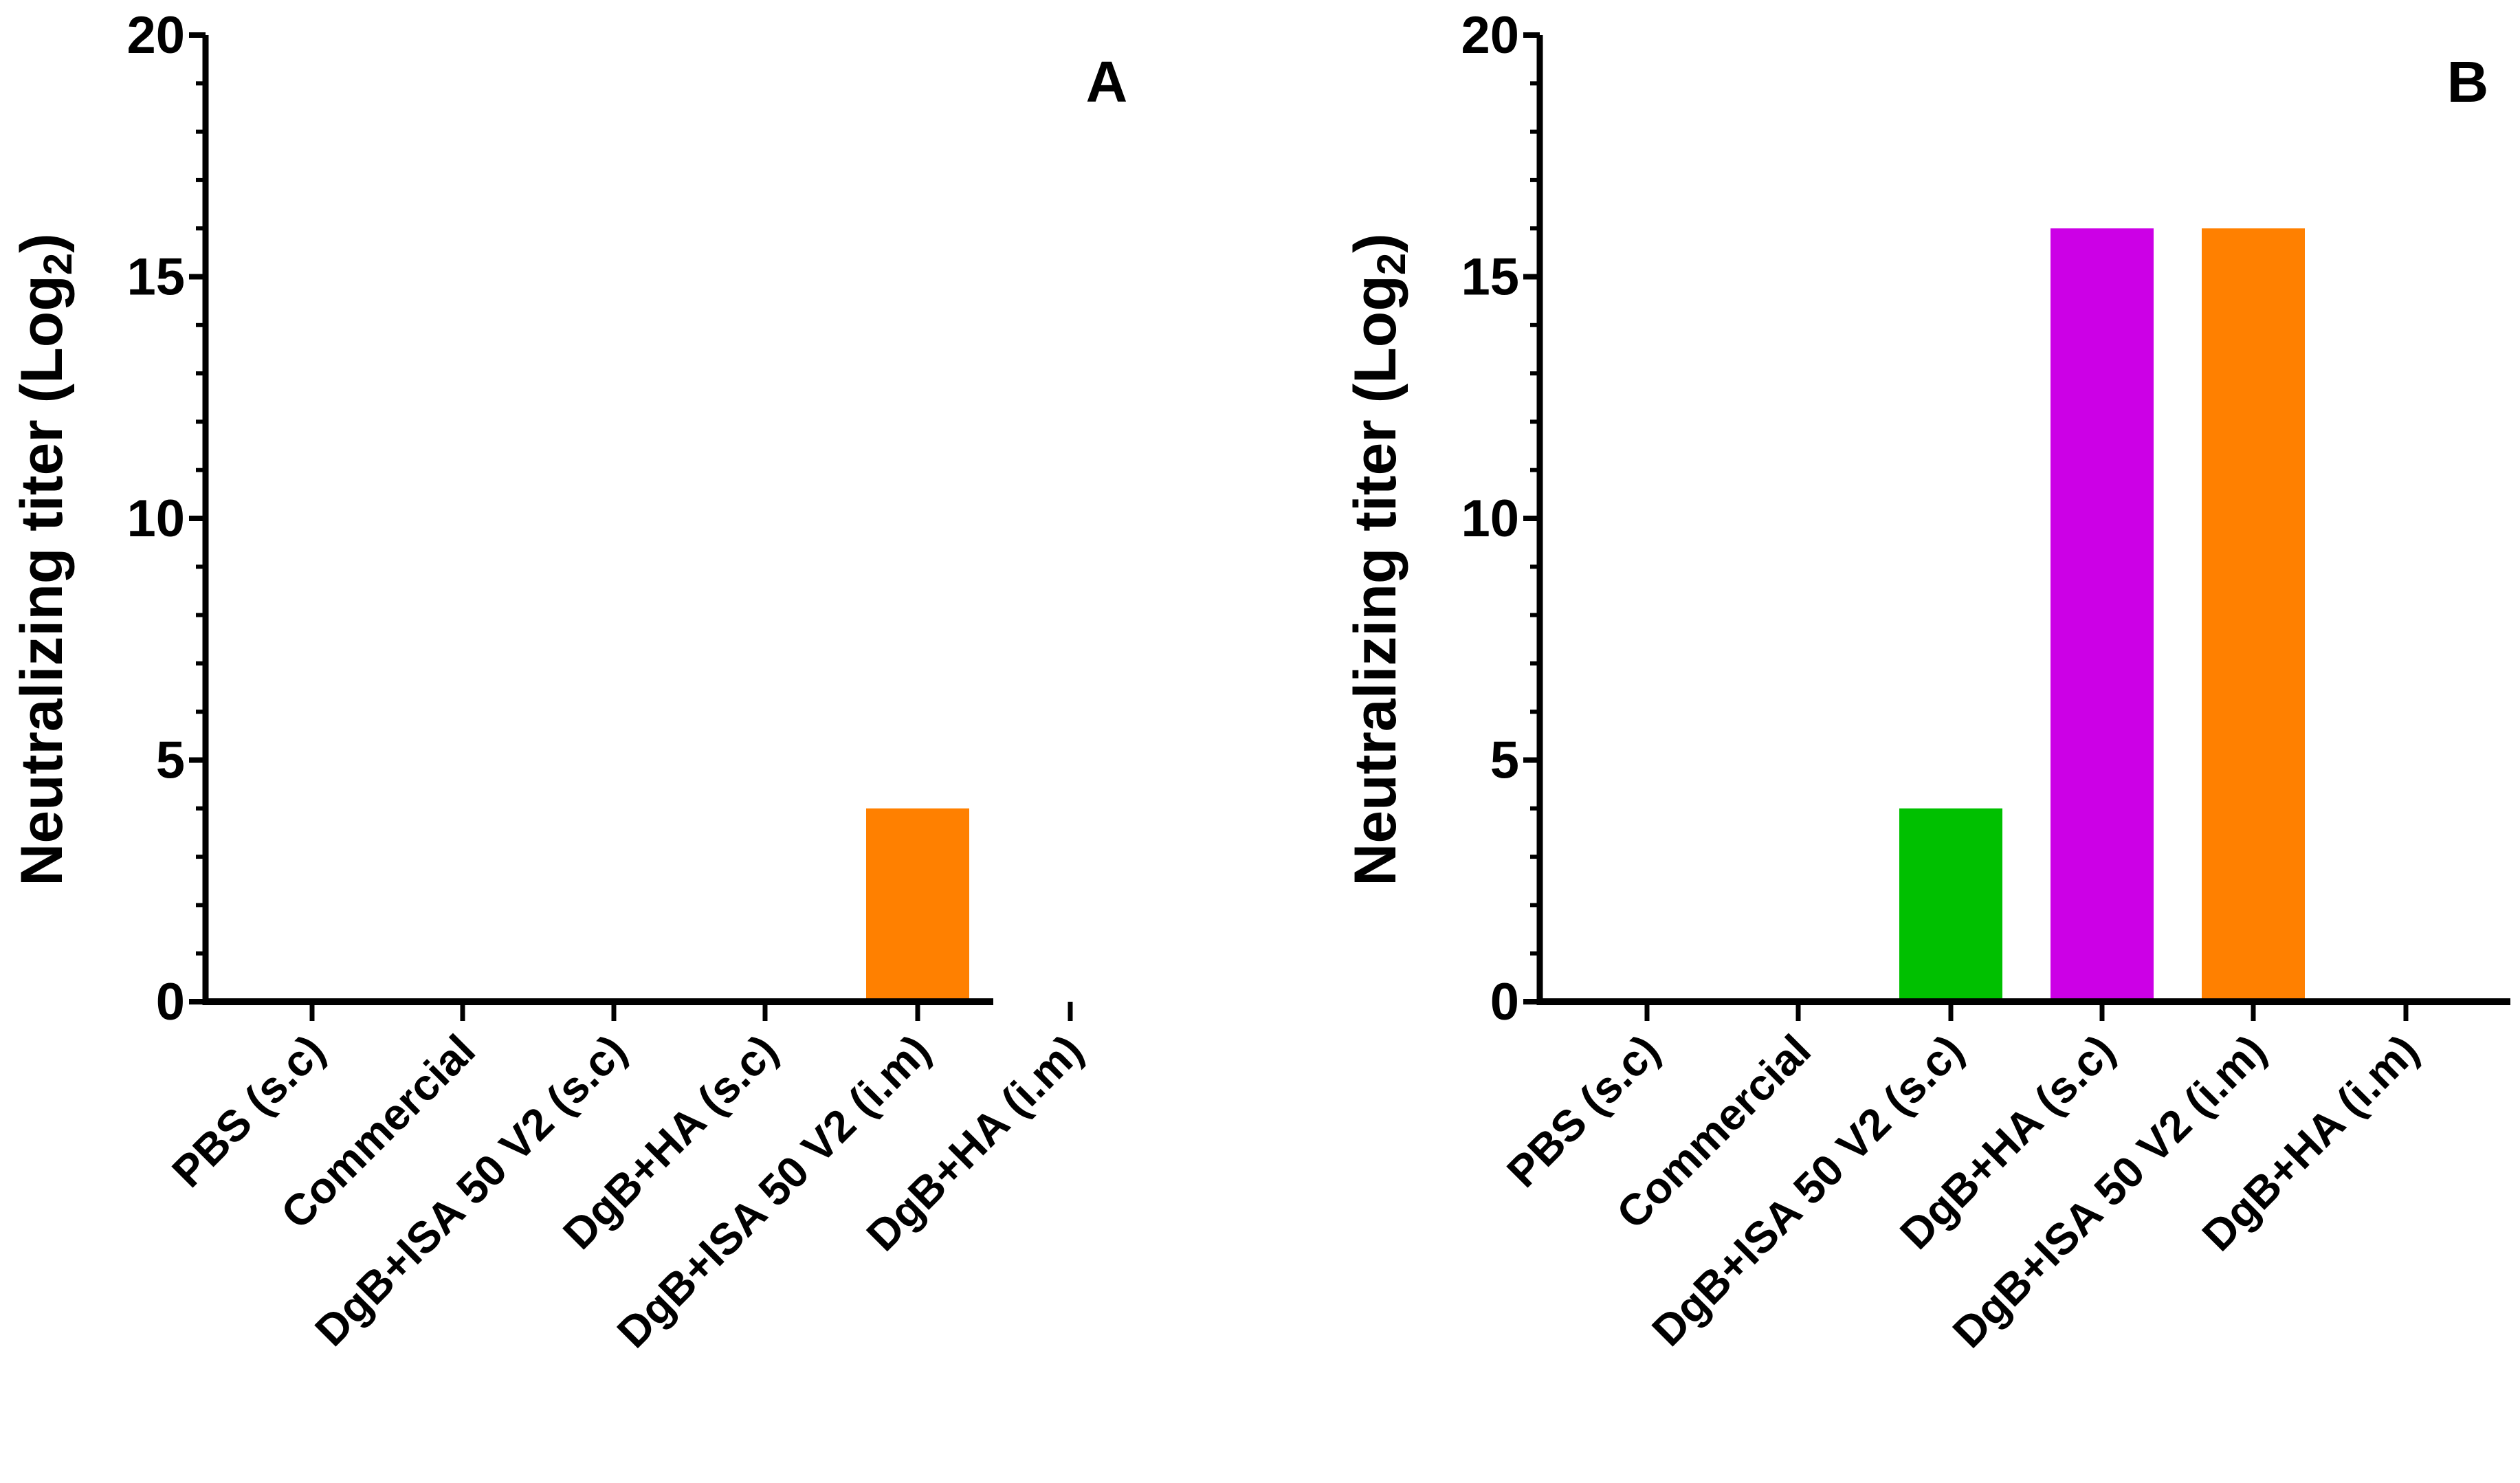  Describe the element at coordinates (1107, 82) in the screenshot. I see `panel-label: A` at that location.